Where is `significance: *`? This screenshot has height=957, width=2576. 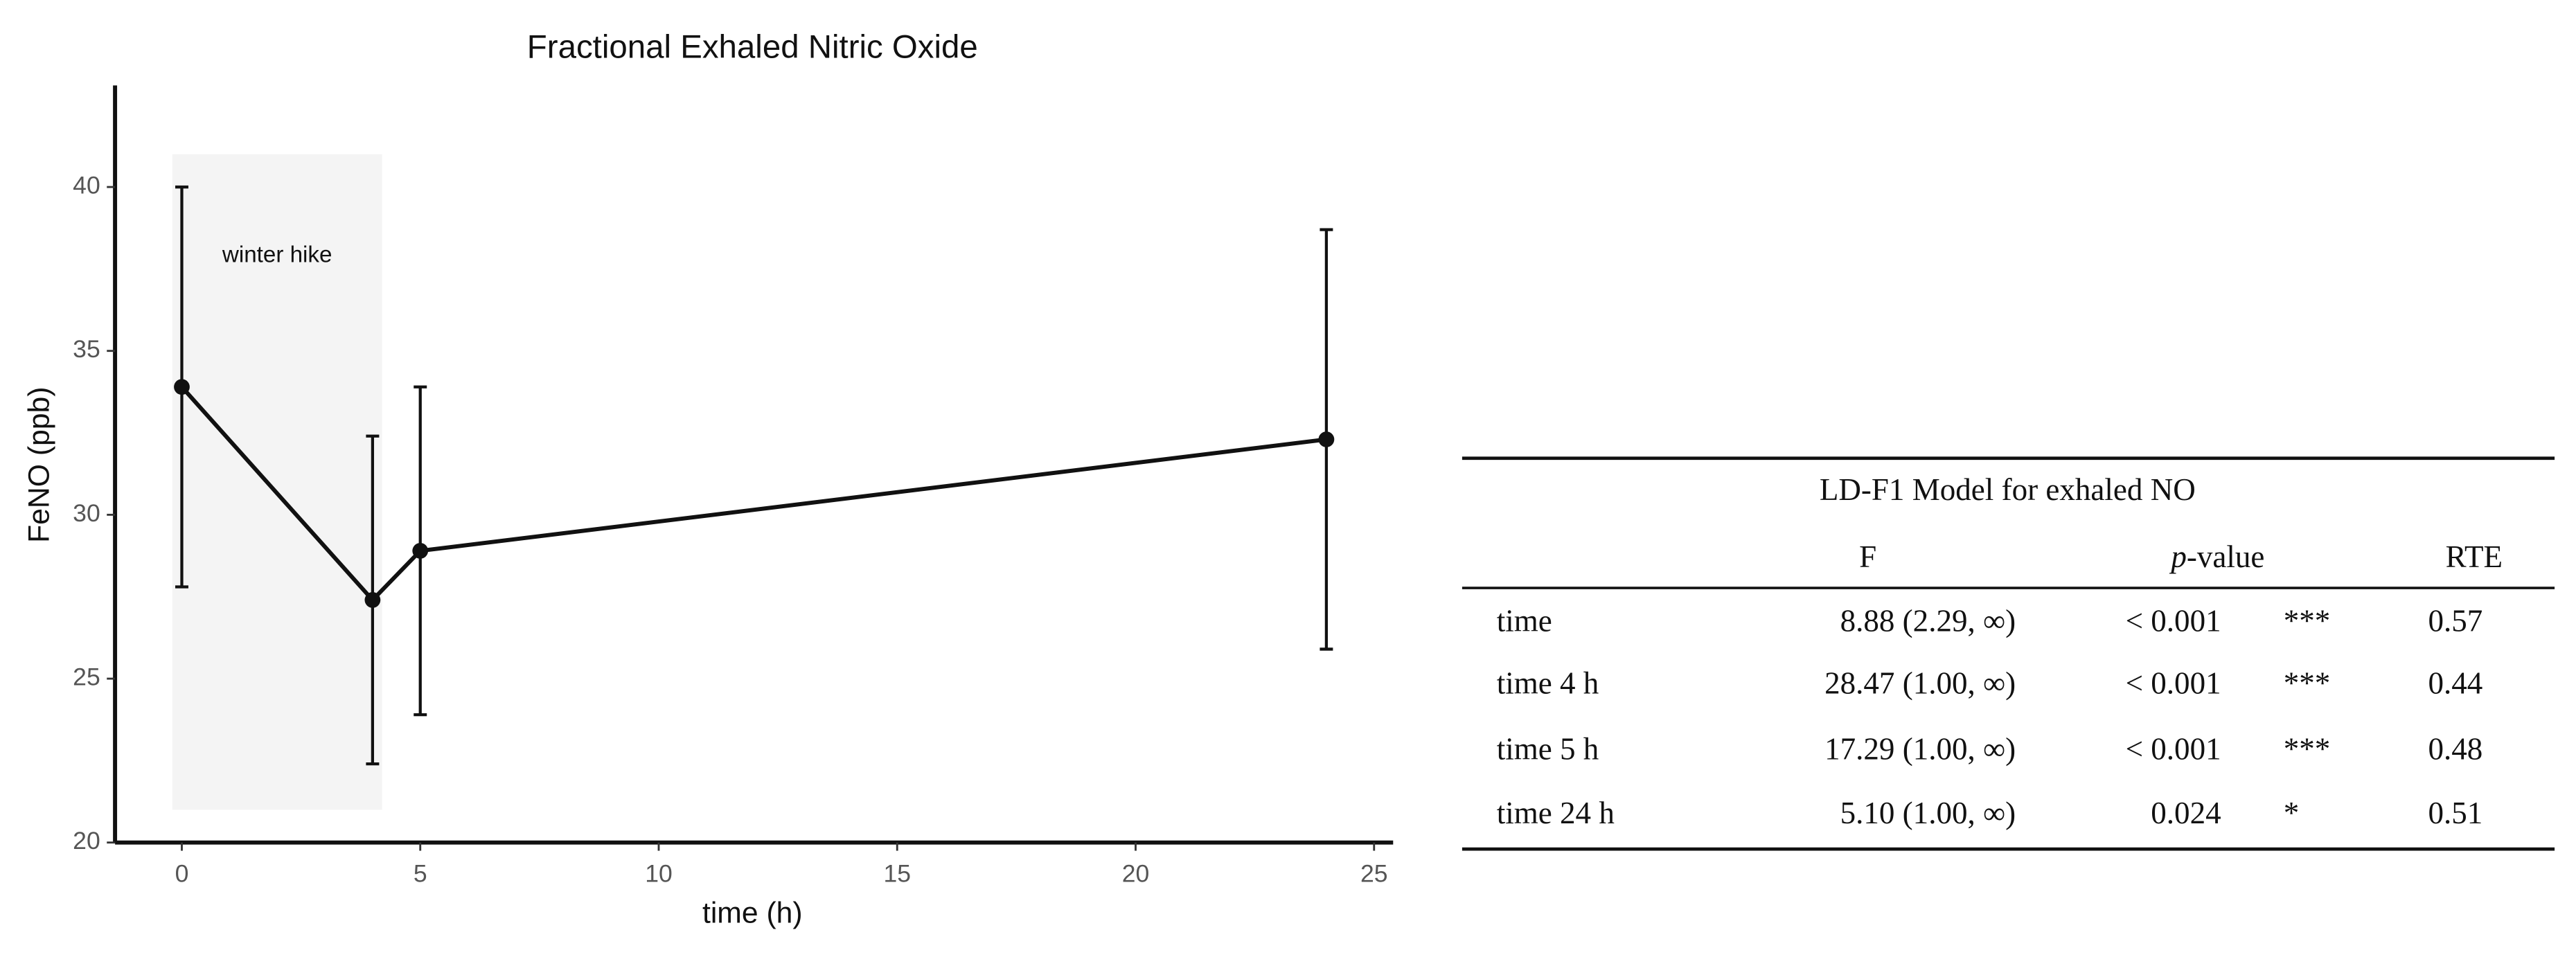 significance: * is located at coordinates (2292, 813).